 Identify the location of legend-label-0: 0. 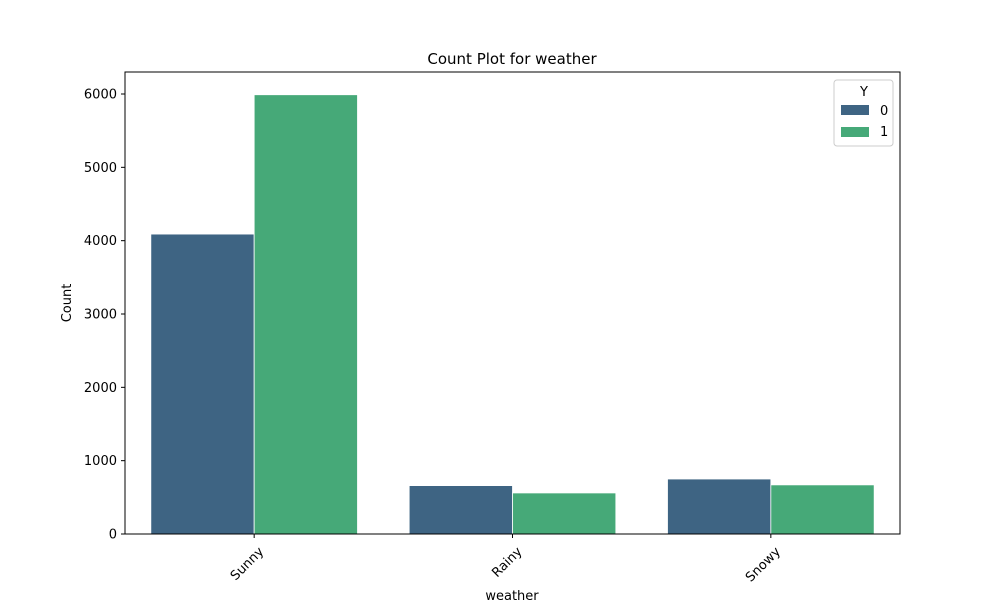
(884, 111).